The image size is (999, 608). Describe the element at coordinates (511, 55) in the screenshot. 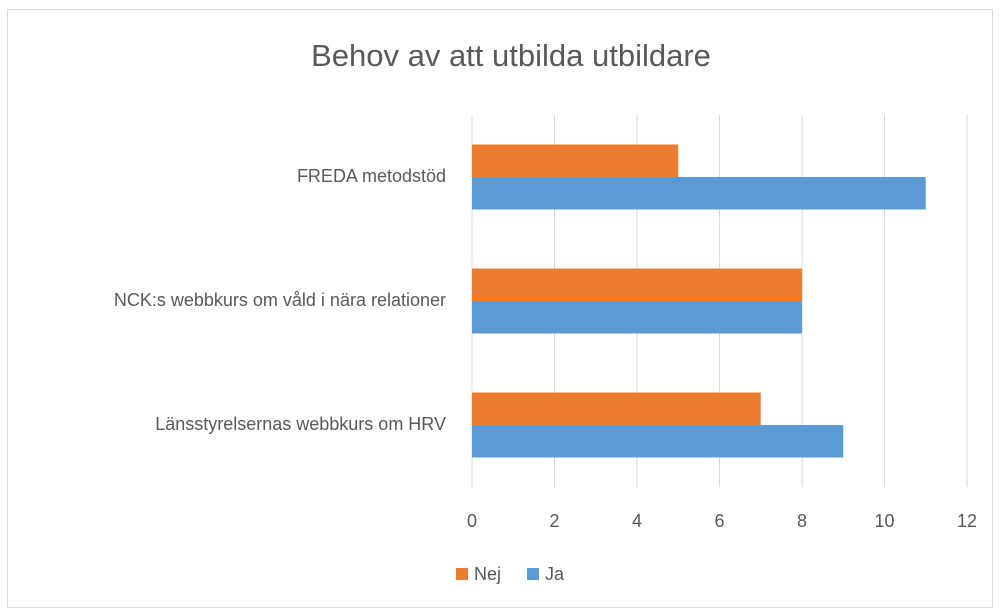

I see `chart-title: Behov av att utbilda utbildare` at that location.